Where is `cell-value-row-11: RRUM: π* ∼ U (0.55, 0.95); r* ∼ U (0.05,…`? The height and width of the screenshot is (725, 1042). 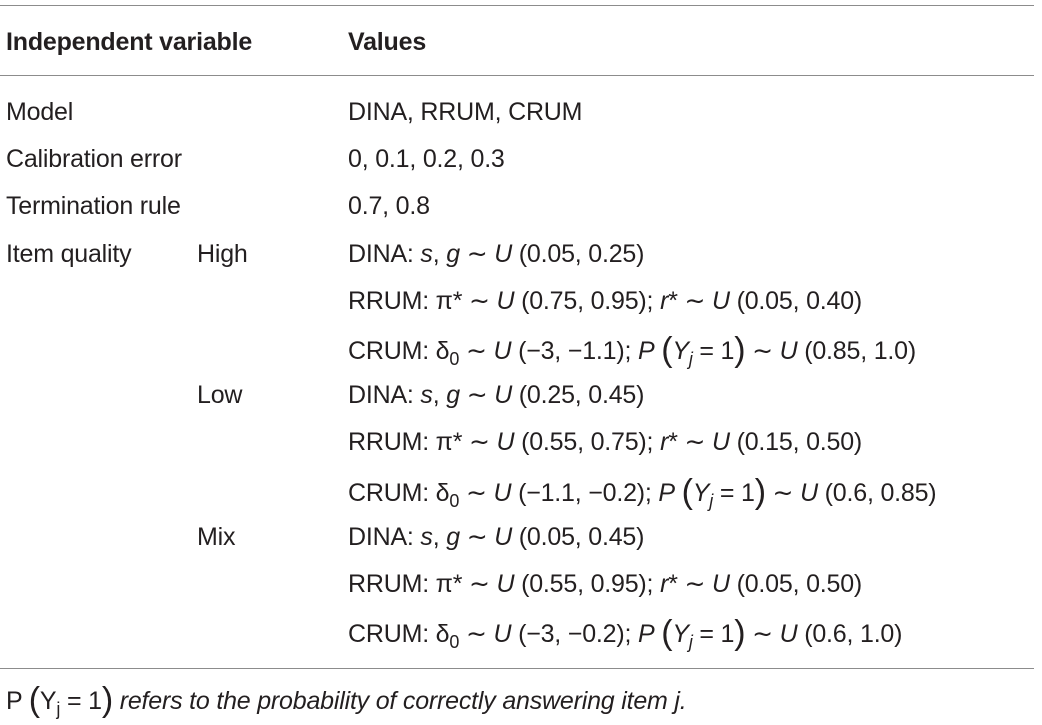
cell-value-row-11: RRUM: π* ∼ U (0.55, 0.95); r* ∼ U (0.05,… is located at coordinates (605, 584).